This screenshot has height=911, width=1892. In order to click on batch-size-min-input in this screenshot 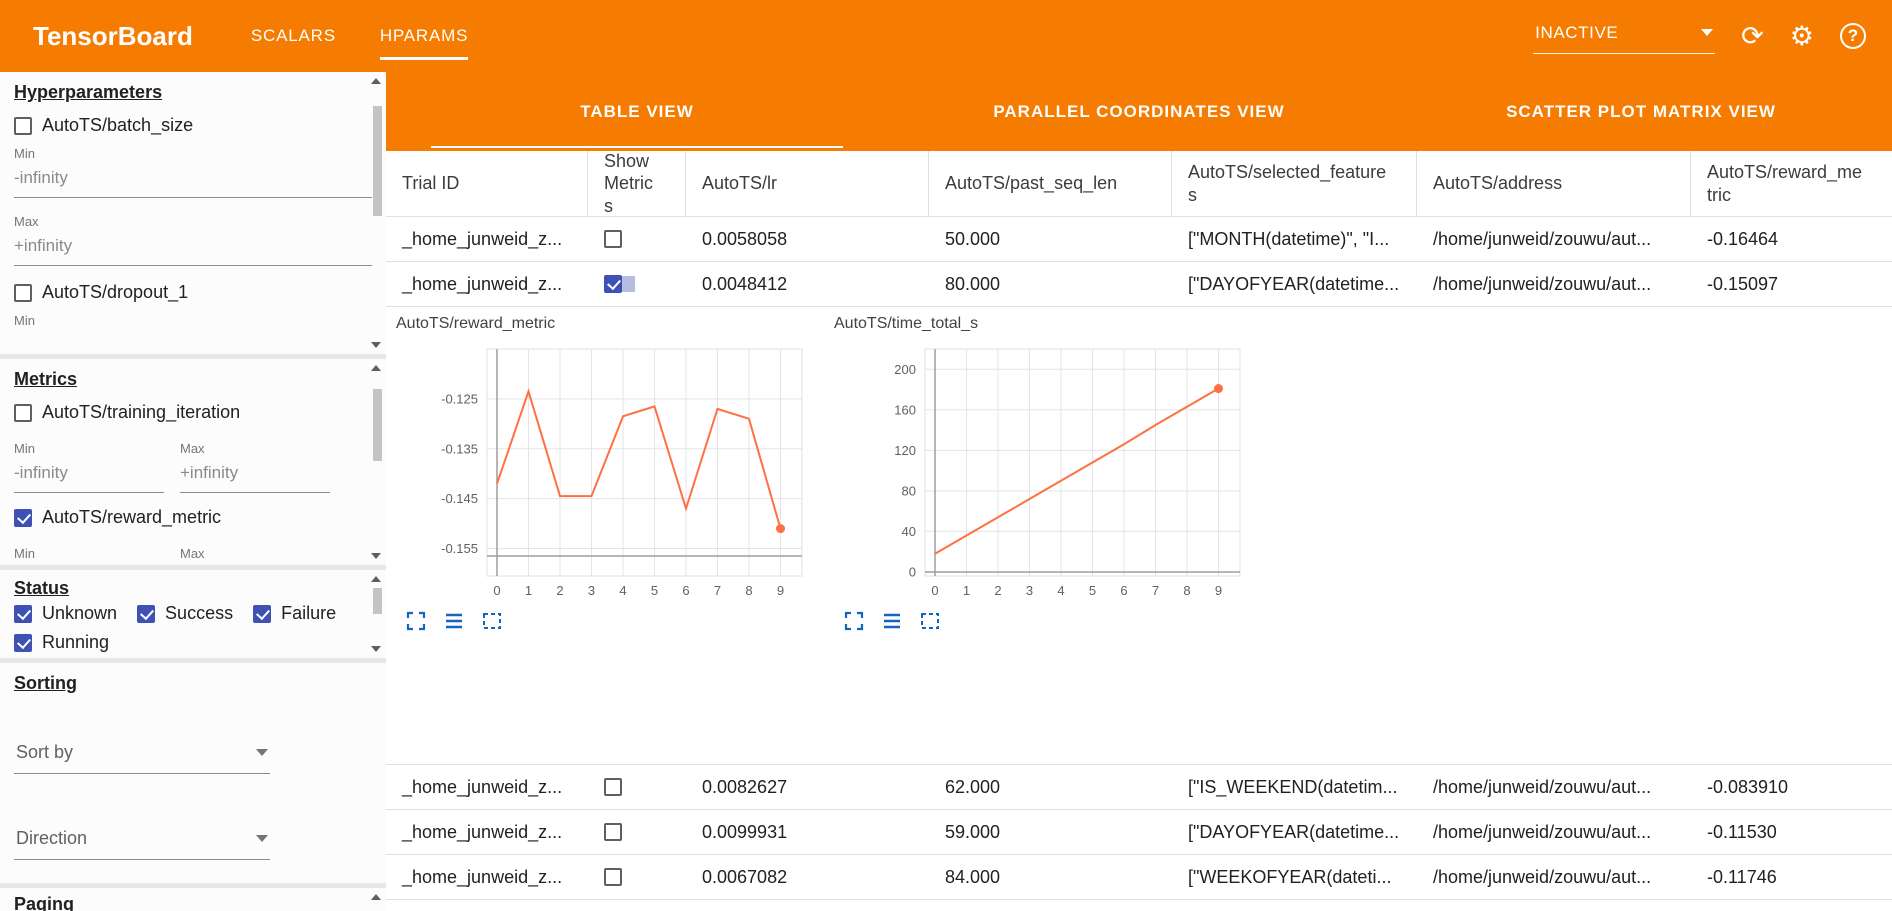, I will do `click(193, 179)`.